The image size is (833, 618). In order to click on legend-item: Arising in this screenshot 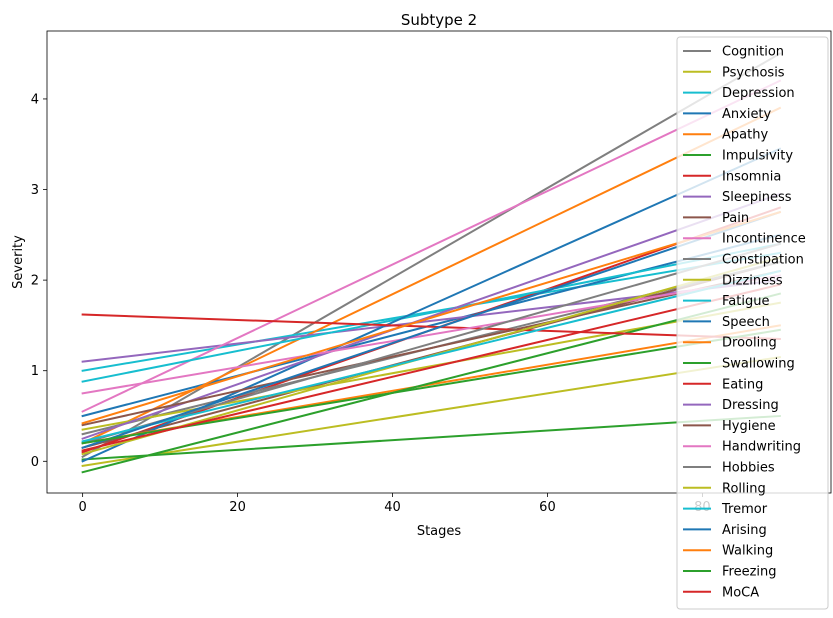, I will do `click(725, 530)`.